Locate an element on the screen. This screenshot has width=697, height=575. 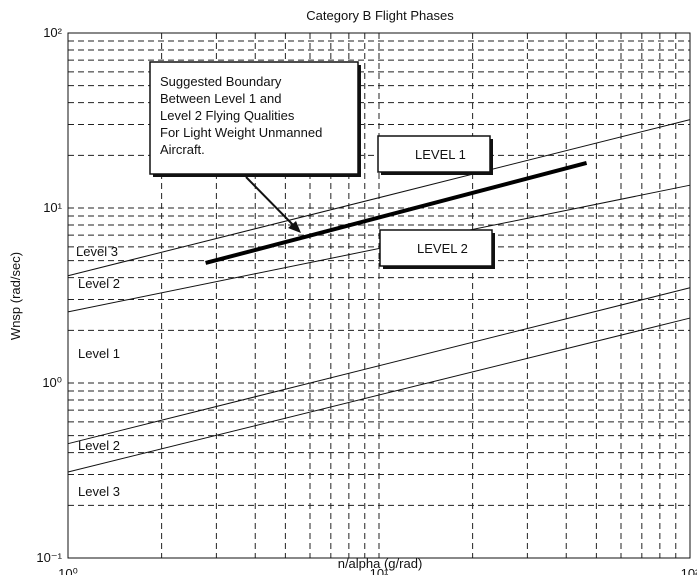
x-tick-label: 10² is located at coordinates (689, 570).